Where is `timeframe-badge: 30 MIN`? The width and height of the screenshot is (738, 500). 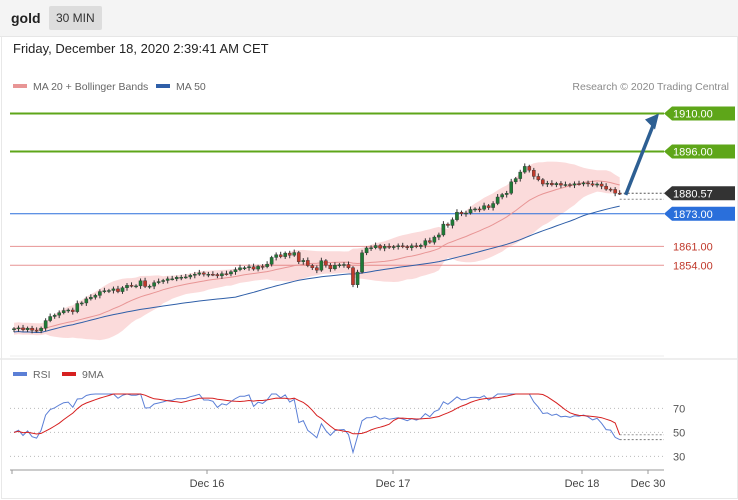 timeframe-badge: 30 MIN is located at coordinates (75, 18).